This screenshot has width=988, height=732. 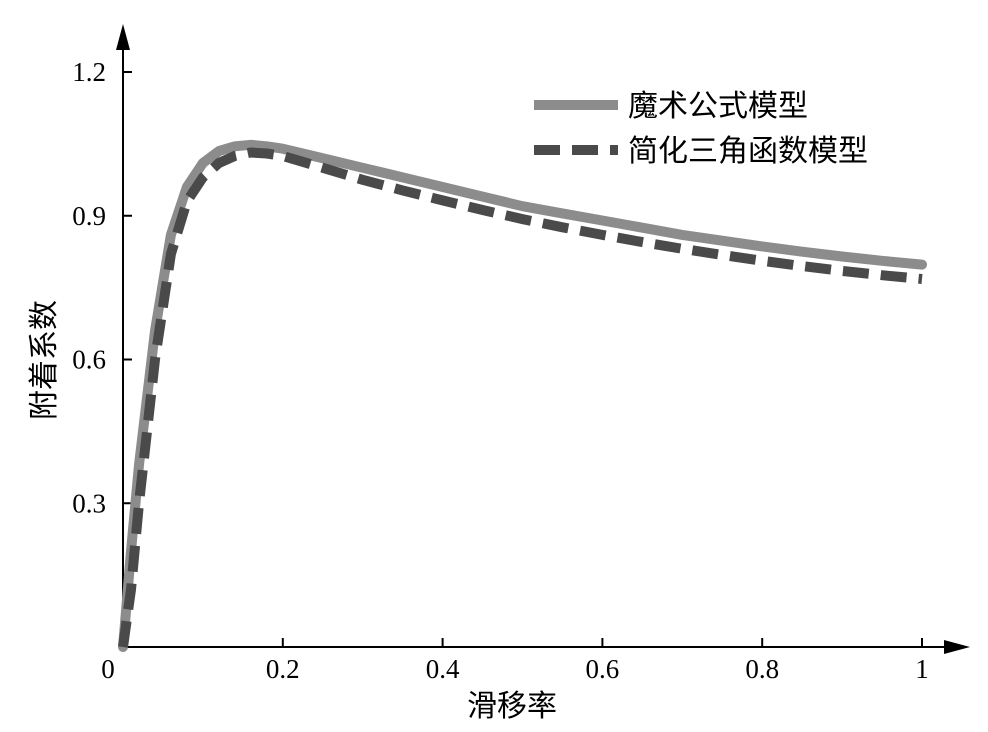 What do you see at coordinates (89, 503) in the screenshot?
I see `y-tick-label: 0.3` at bounding box center [89, 503].